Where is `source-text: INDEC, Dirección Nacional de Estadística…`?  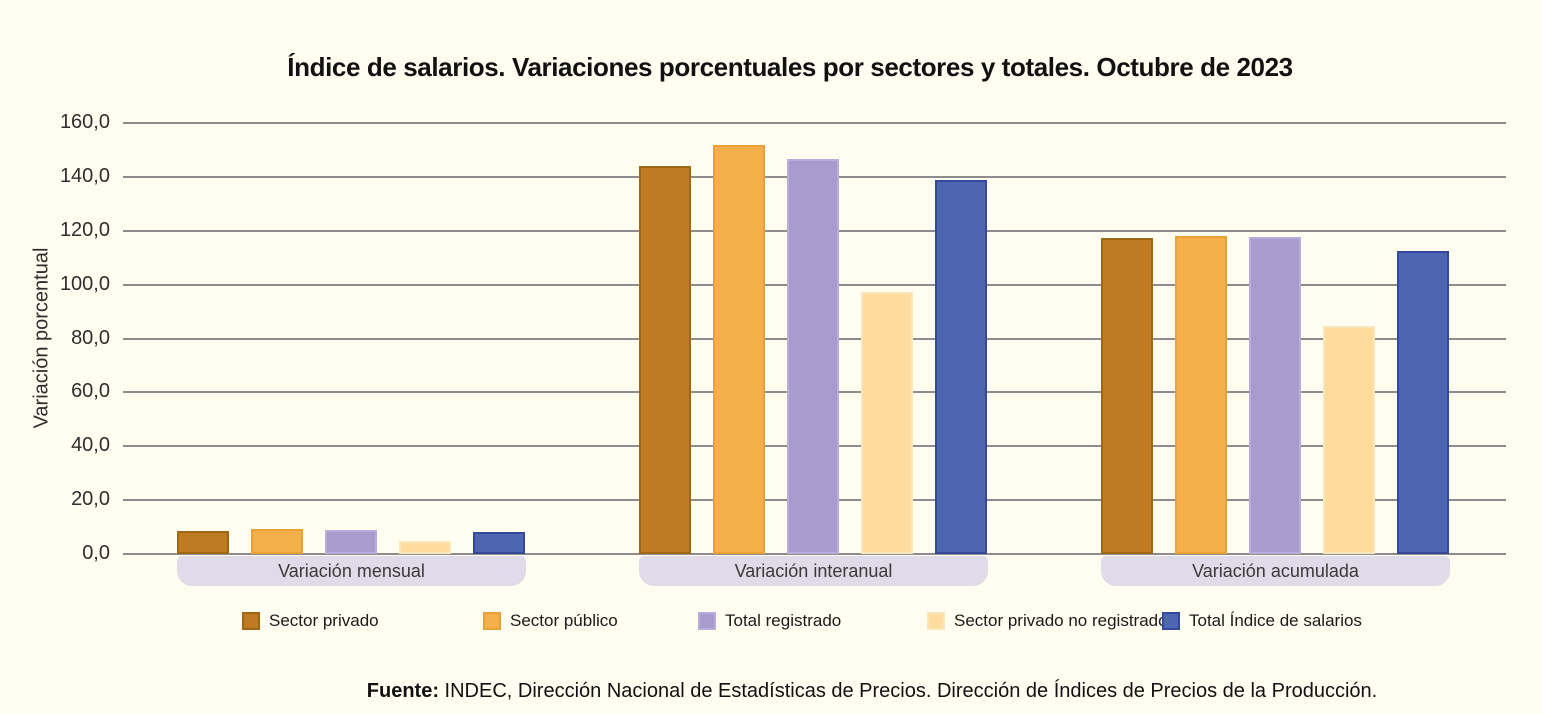
source-text: INDEC, Dirección Nacional de Estadística… is located at coordinates (908, 691).